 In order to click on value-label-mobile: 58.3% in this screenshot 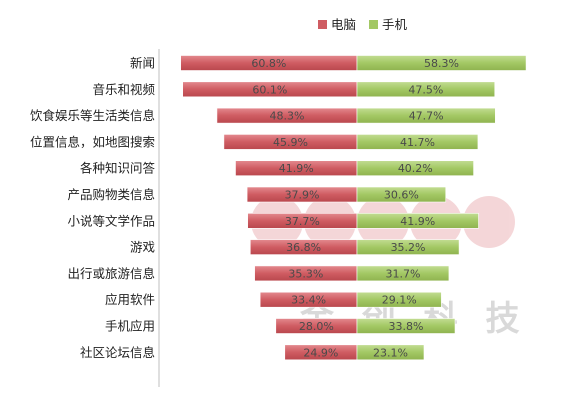, I will do `click(441, 63)`.